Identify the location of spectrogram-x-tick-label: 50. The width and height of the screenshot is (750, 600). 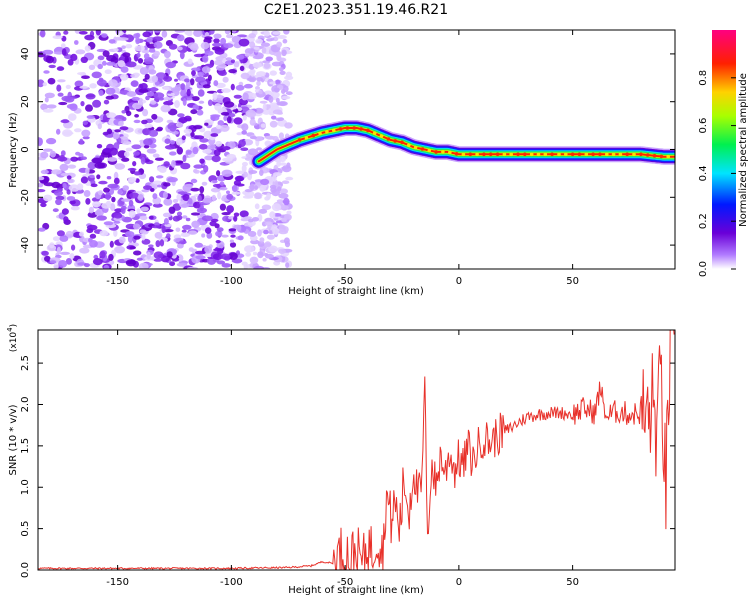
(572, 281).